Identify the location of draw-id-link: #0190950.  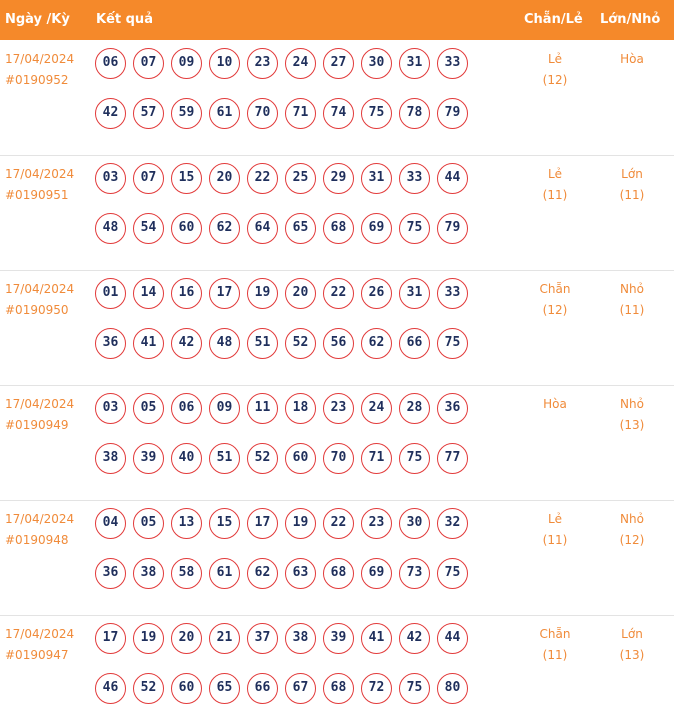
(37, 310).